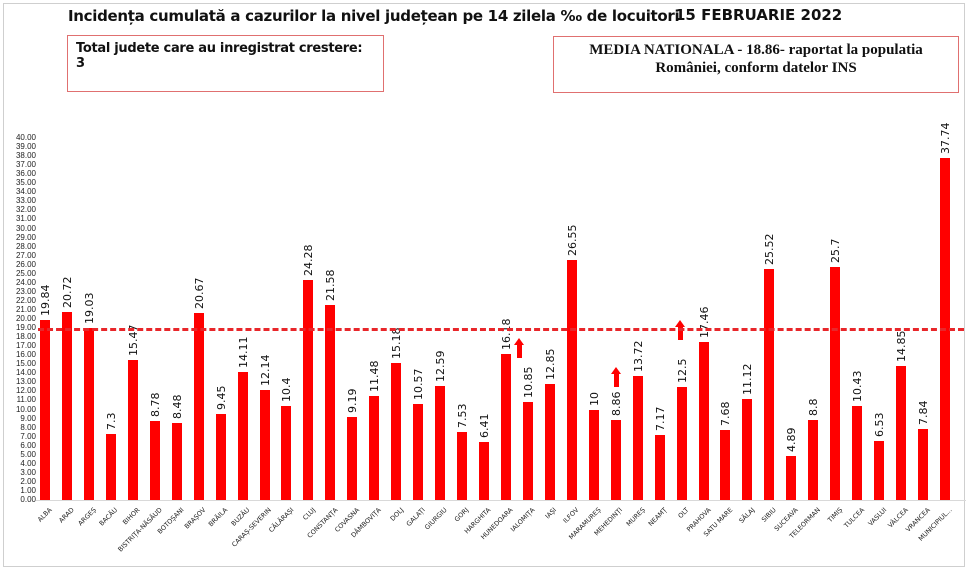  Describe the element at coordinates (25, 273) in the screenshot. I see `y-tick-label: 25.00` at that location.